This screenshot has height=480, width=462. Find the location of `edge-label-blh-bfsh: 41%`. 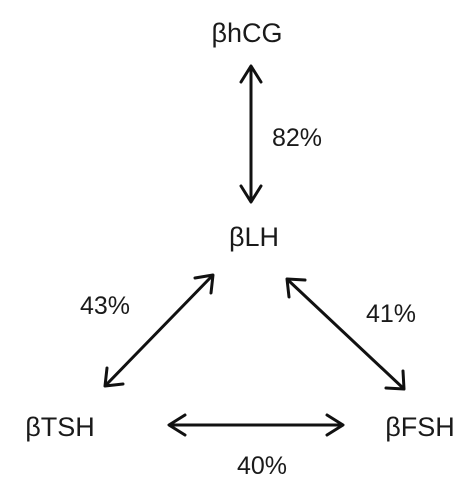

edge-label-blh-bfsh: 41% is located at coordinates (391, 314).